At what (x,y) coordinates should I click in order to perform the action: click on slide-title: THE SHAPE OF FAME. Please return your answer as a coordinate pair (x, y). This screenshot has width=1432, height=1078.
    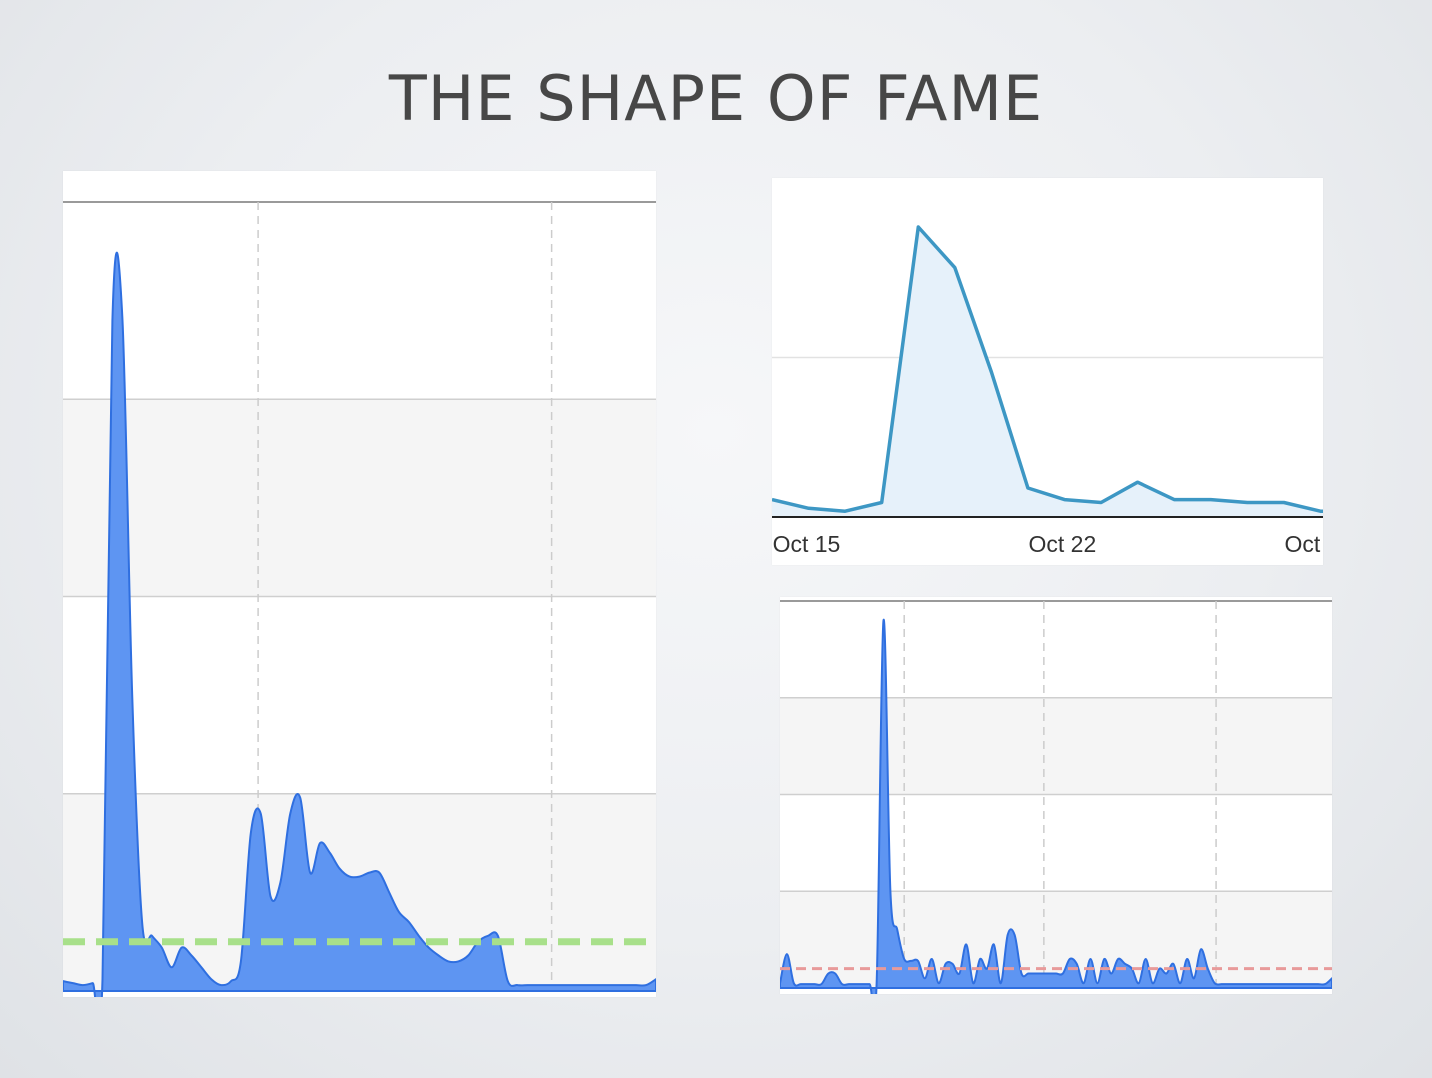
    Looking at the image, I should click on (716, 98).